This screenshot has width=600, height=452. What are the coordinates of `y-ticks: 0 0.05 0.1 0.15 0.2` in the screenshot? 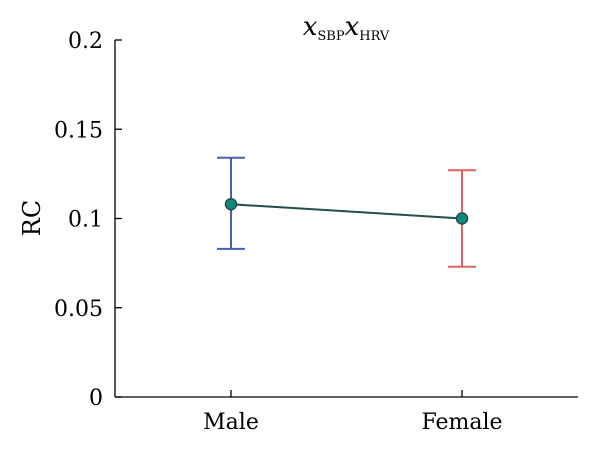 It's located at (88, 220).